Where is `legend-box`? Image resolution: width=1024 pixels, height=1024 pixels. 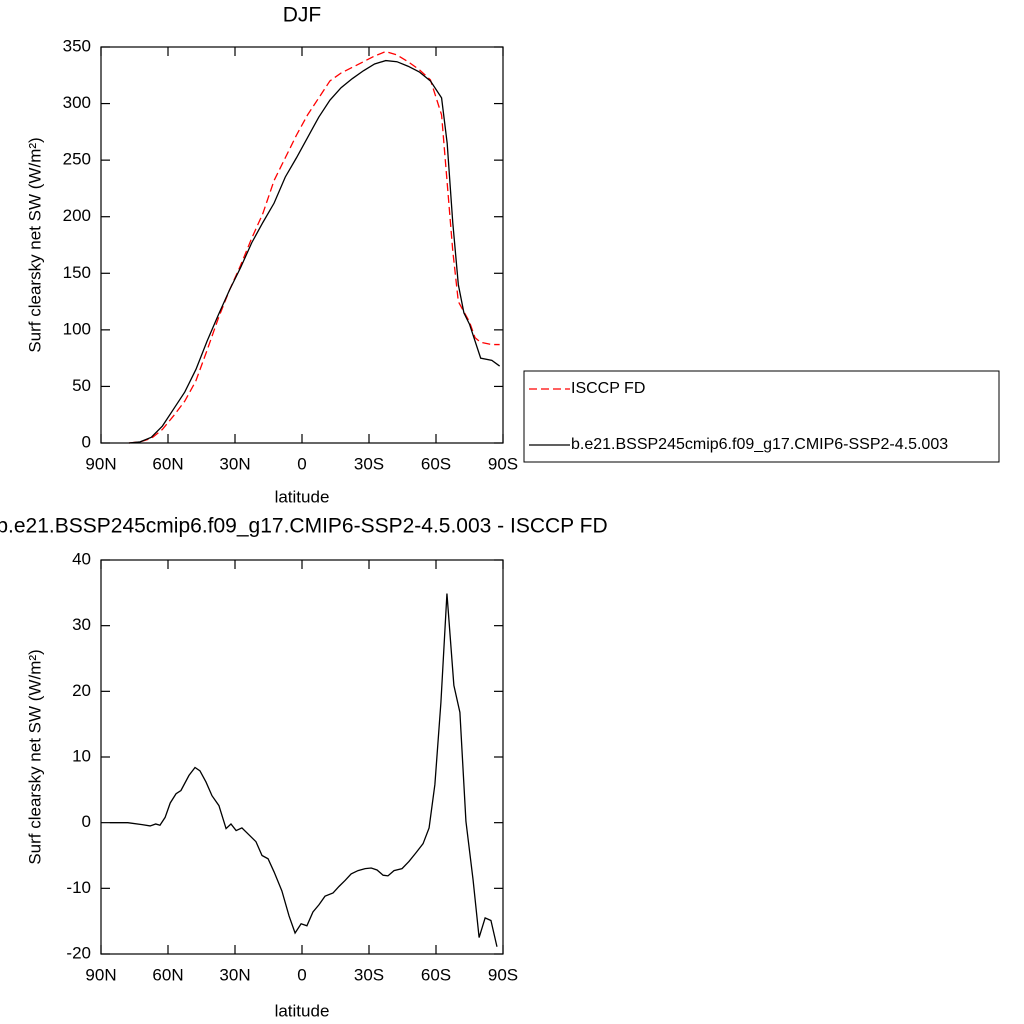
legend-box is located at coordinates (761, 416).